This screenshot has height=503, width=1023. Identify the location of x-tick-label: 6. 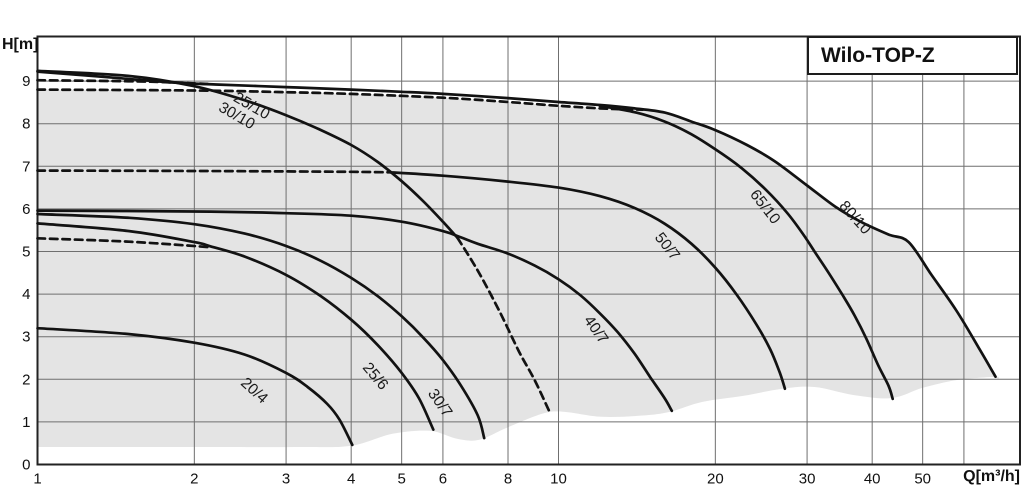
(443, 479).